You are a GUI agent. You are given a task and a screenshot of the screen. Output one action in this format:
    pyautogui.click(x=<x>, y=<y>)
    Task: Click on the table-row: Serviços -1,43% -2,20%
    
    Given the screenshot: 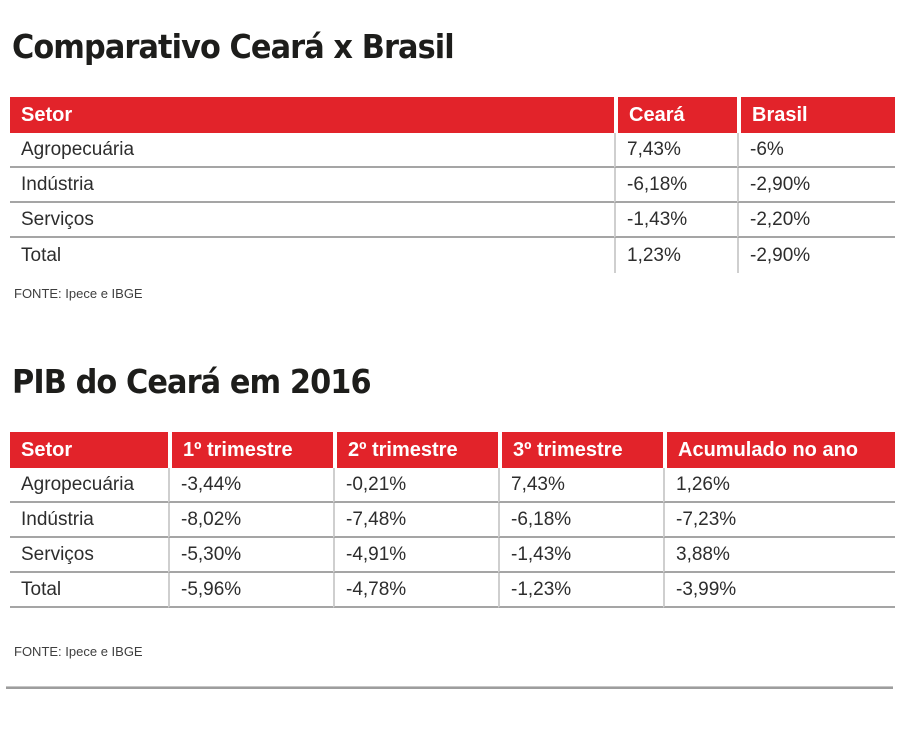 What is the action you would take?
    pyautogui.click(x=452, y=220)
    